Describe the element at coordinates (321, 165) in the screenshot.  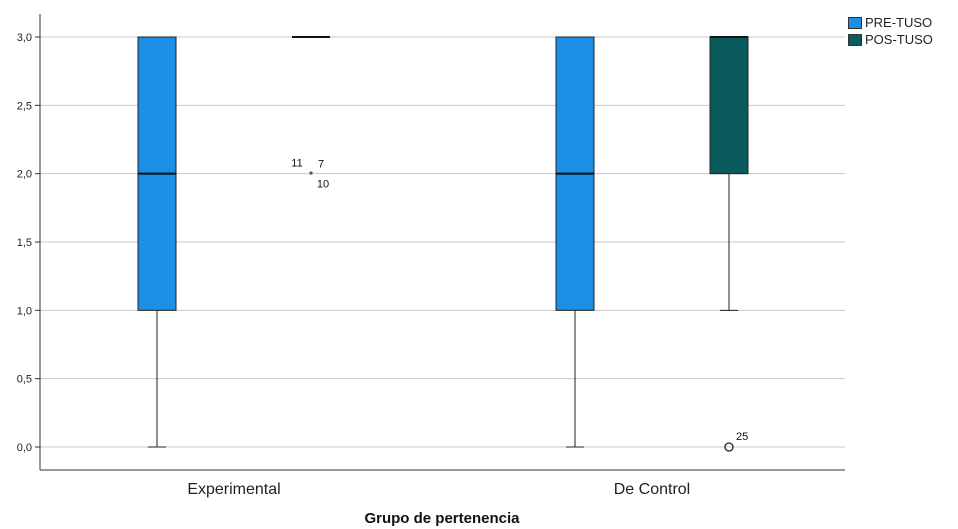
I see `outlier-label: 7` at that location.